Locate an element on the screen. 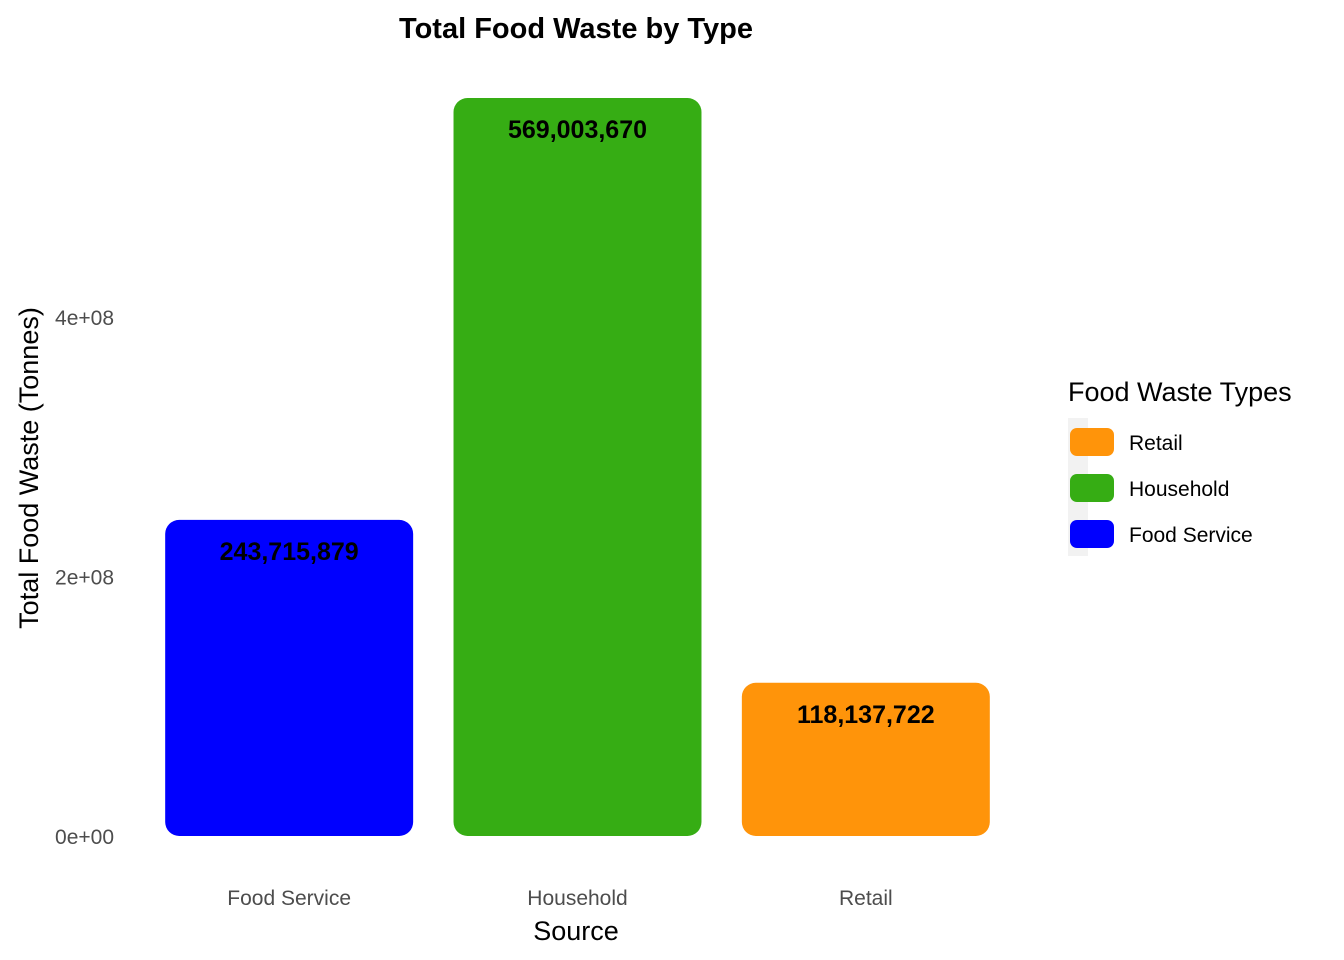 The height and width of the screenshot is (960, 1344). legend-title: Food Waste Types is located at coordinates (1180, 392).